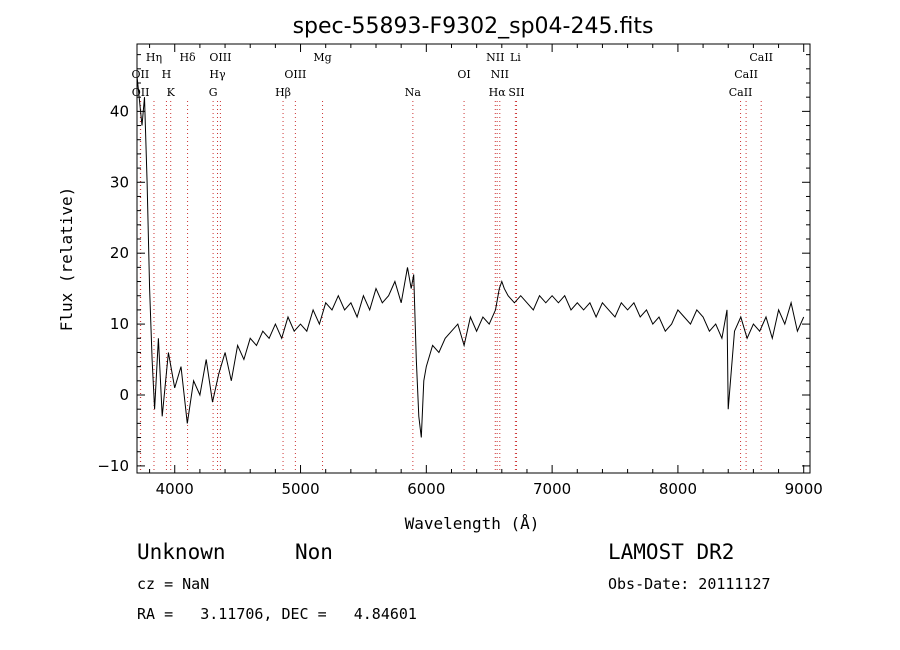 The width and height of the screenshot is (900, 650). What do you see at coordinates (804, 489) in the screenshot?
I see `x-tick-label: 9000` at bounding box center [804, 489].